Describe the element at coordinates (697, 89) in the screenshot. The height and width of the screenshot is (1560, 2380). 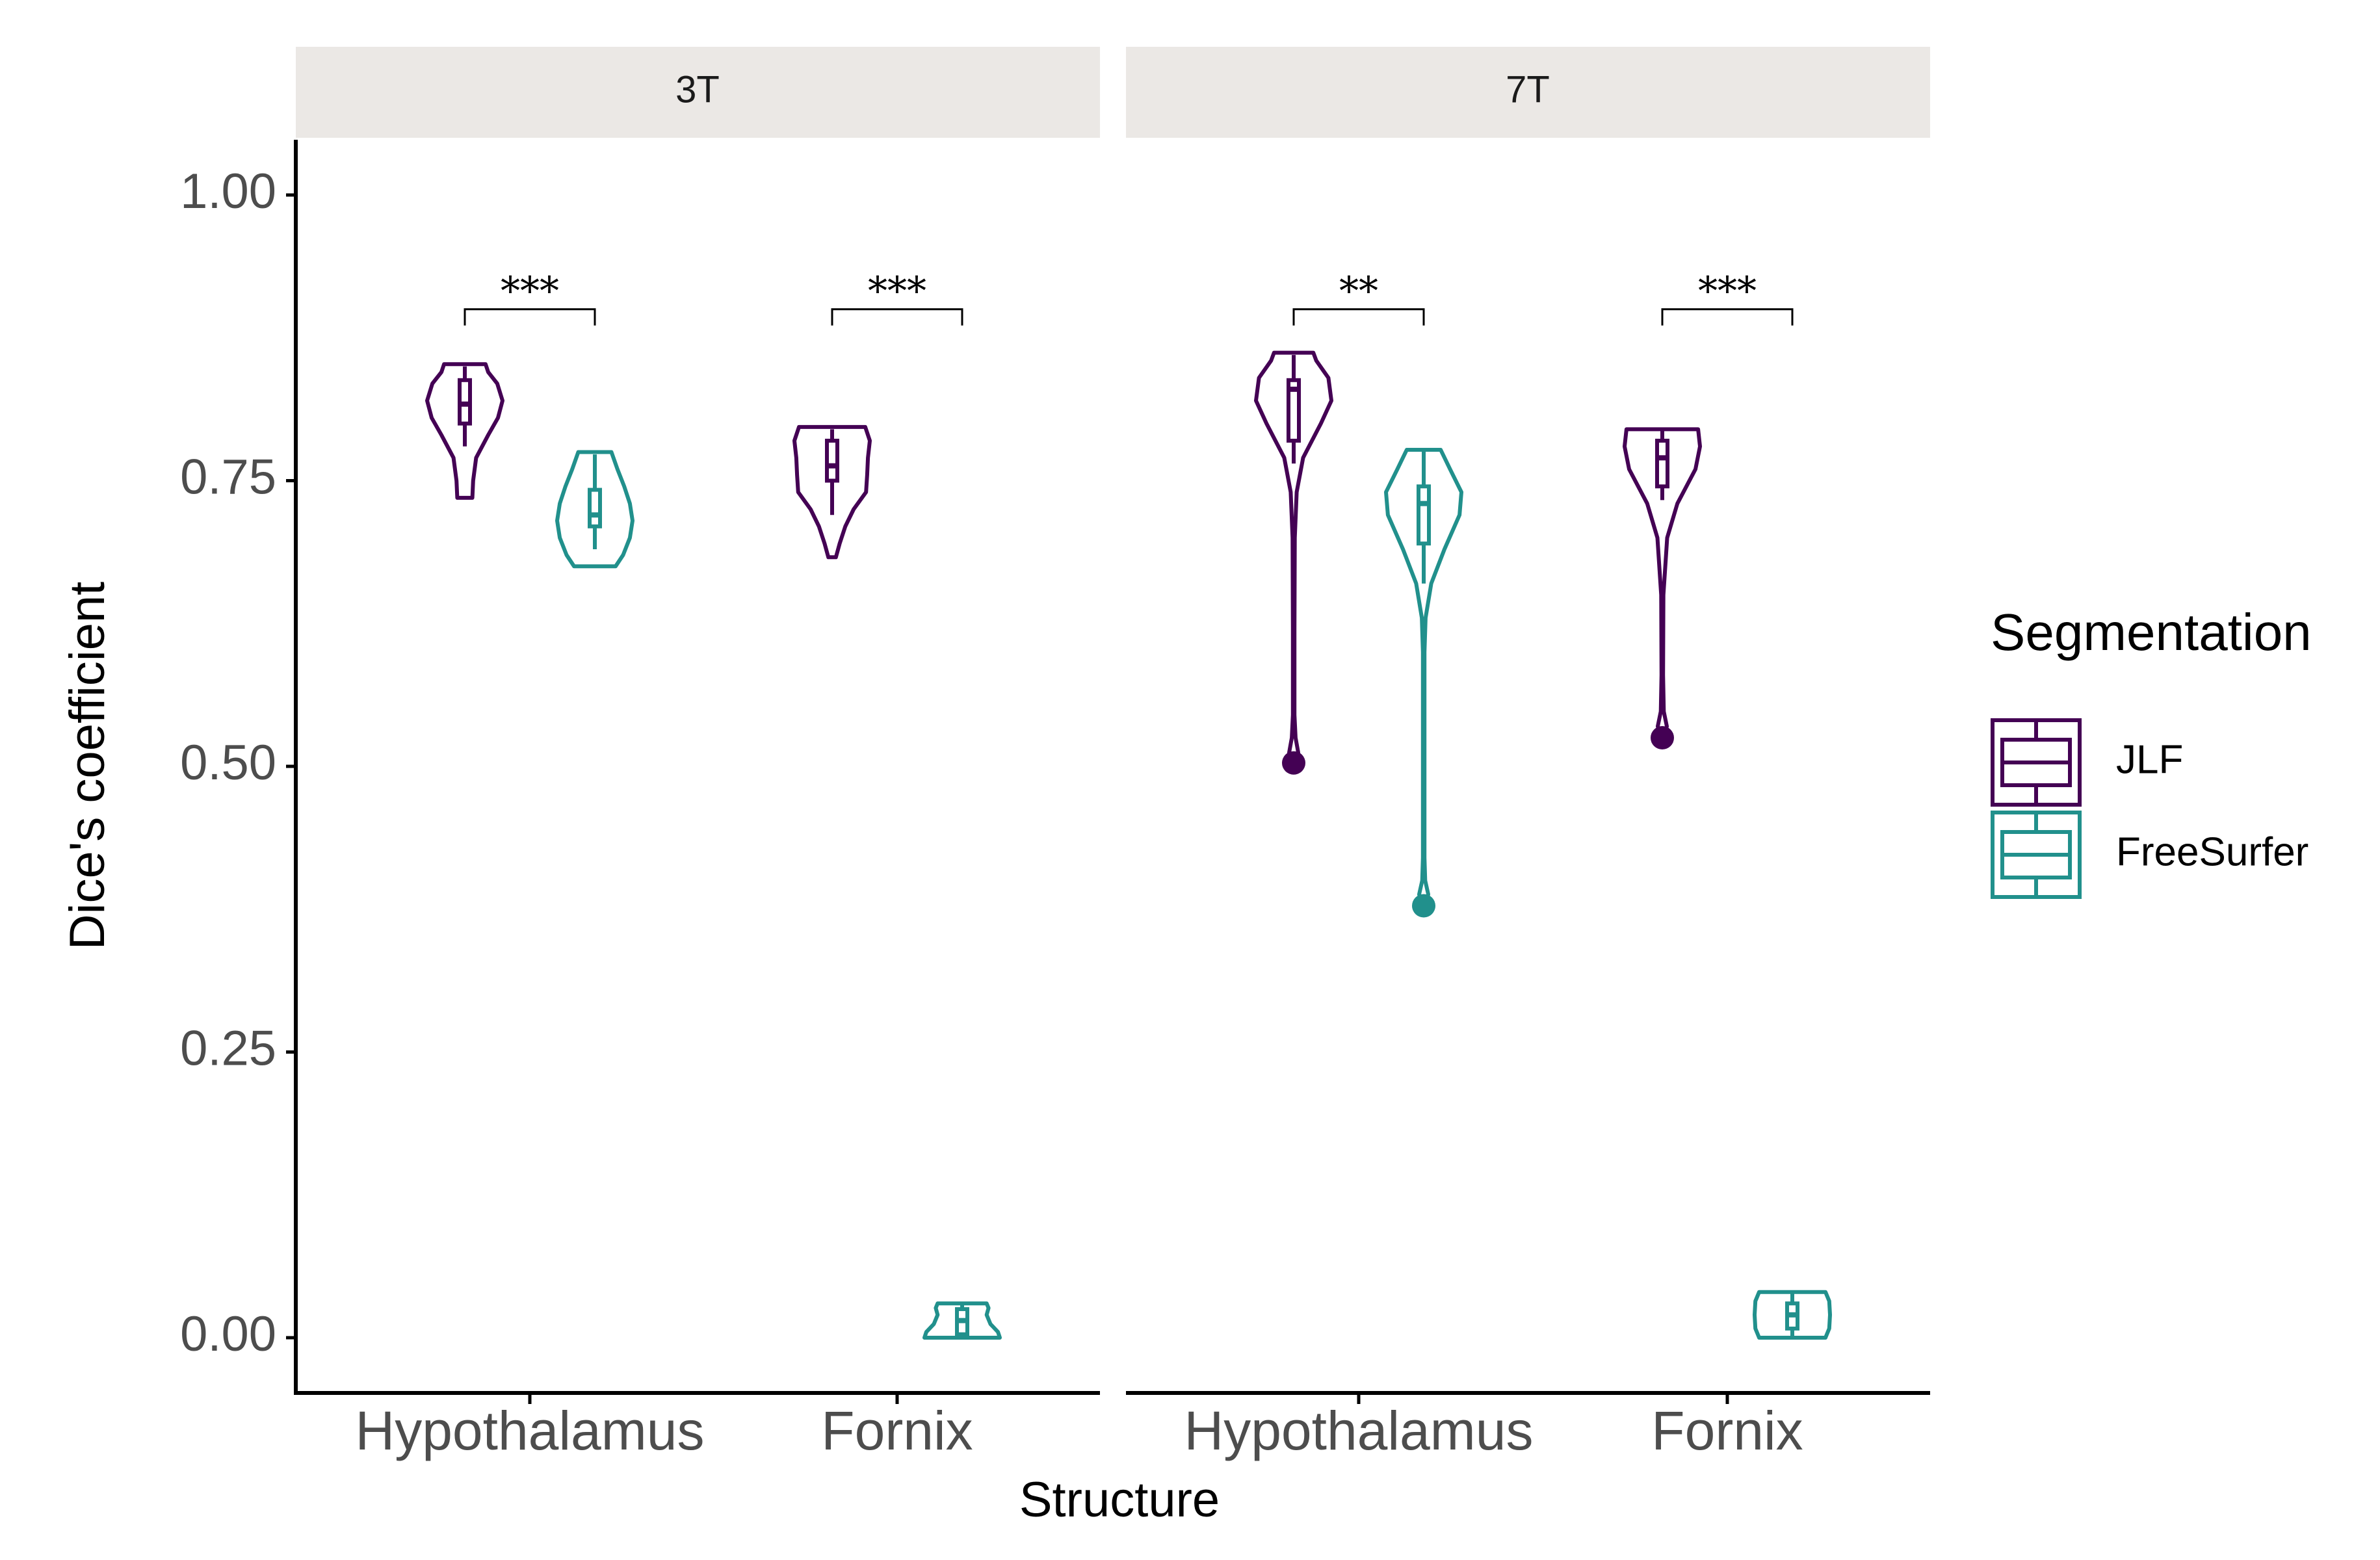
I see `strip-label-3t: 3T` at that location.